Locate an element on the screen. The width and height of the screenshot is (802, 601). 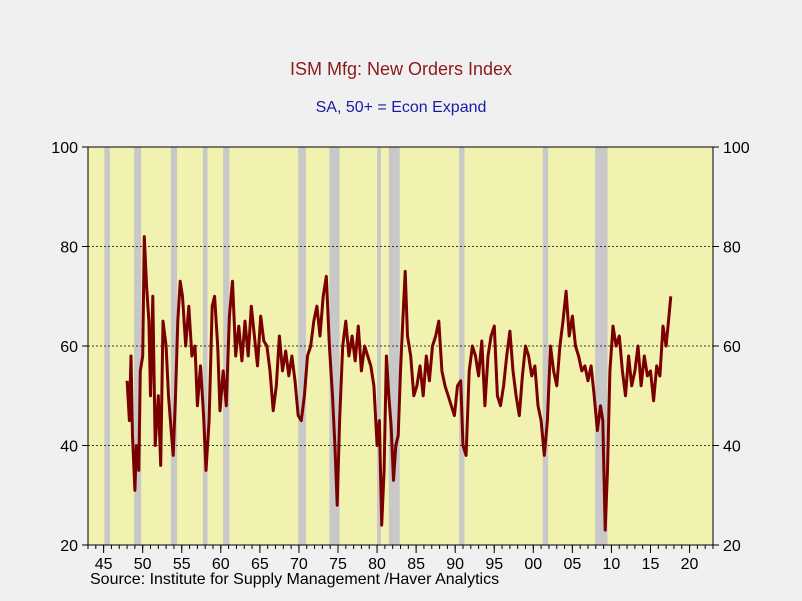
x-tick-label: 90 is located at coordinates (455, 564).